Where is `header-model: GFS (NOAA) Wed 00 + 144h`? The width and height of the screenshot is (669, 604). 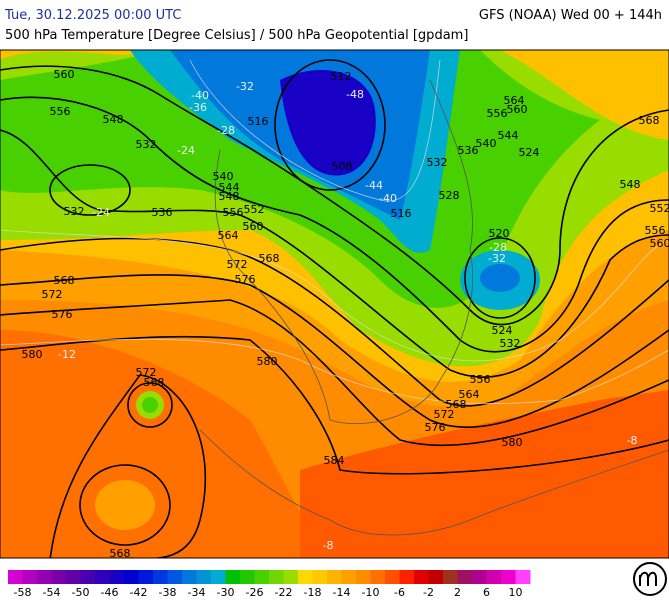 header-model: GFS (NOAA) Wed 00 + 144h is located at coordinates (570, 15).